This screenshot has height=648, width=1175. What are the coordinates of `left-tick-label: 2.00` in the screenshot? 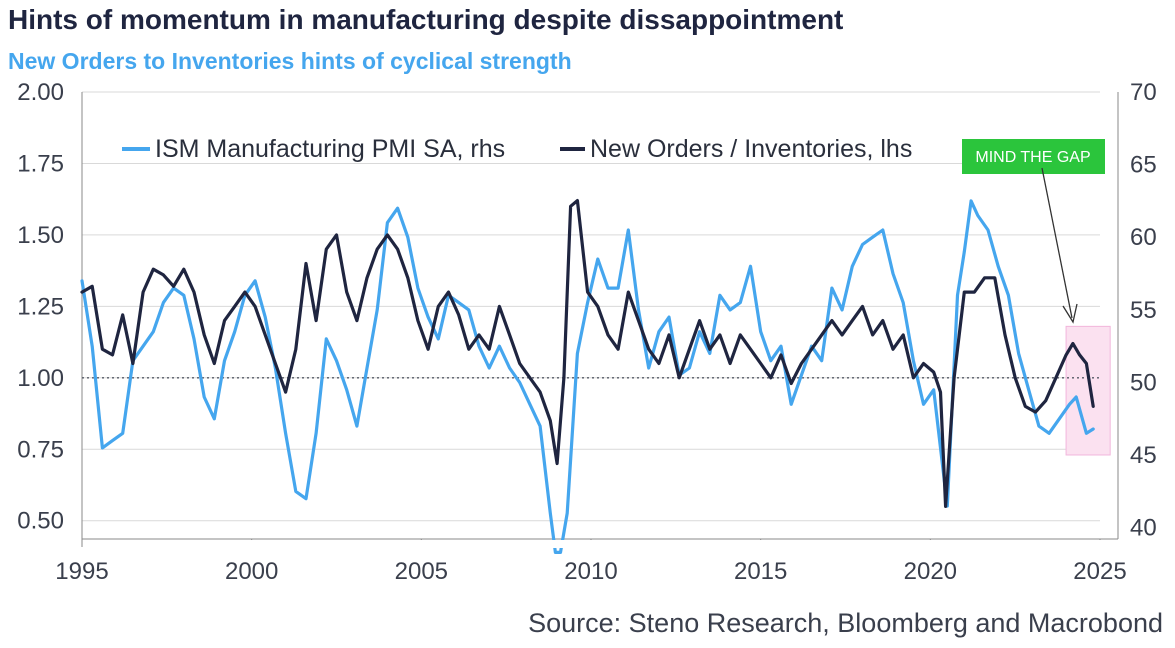 It's located at (40, 92).